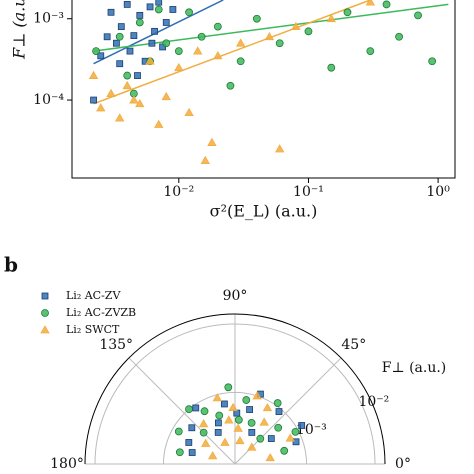 Image resolution: width=474 pixels, height=474 pixels. Describe the element at coordinates (414, 368) in the screenshot. I see `r-axis-label: F⊥ (a.u.)` at that location.